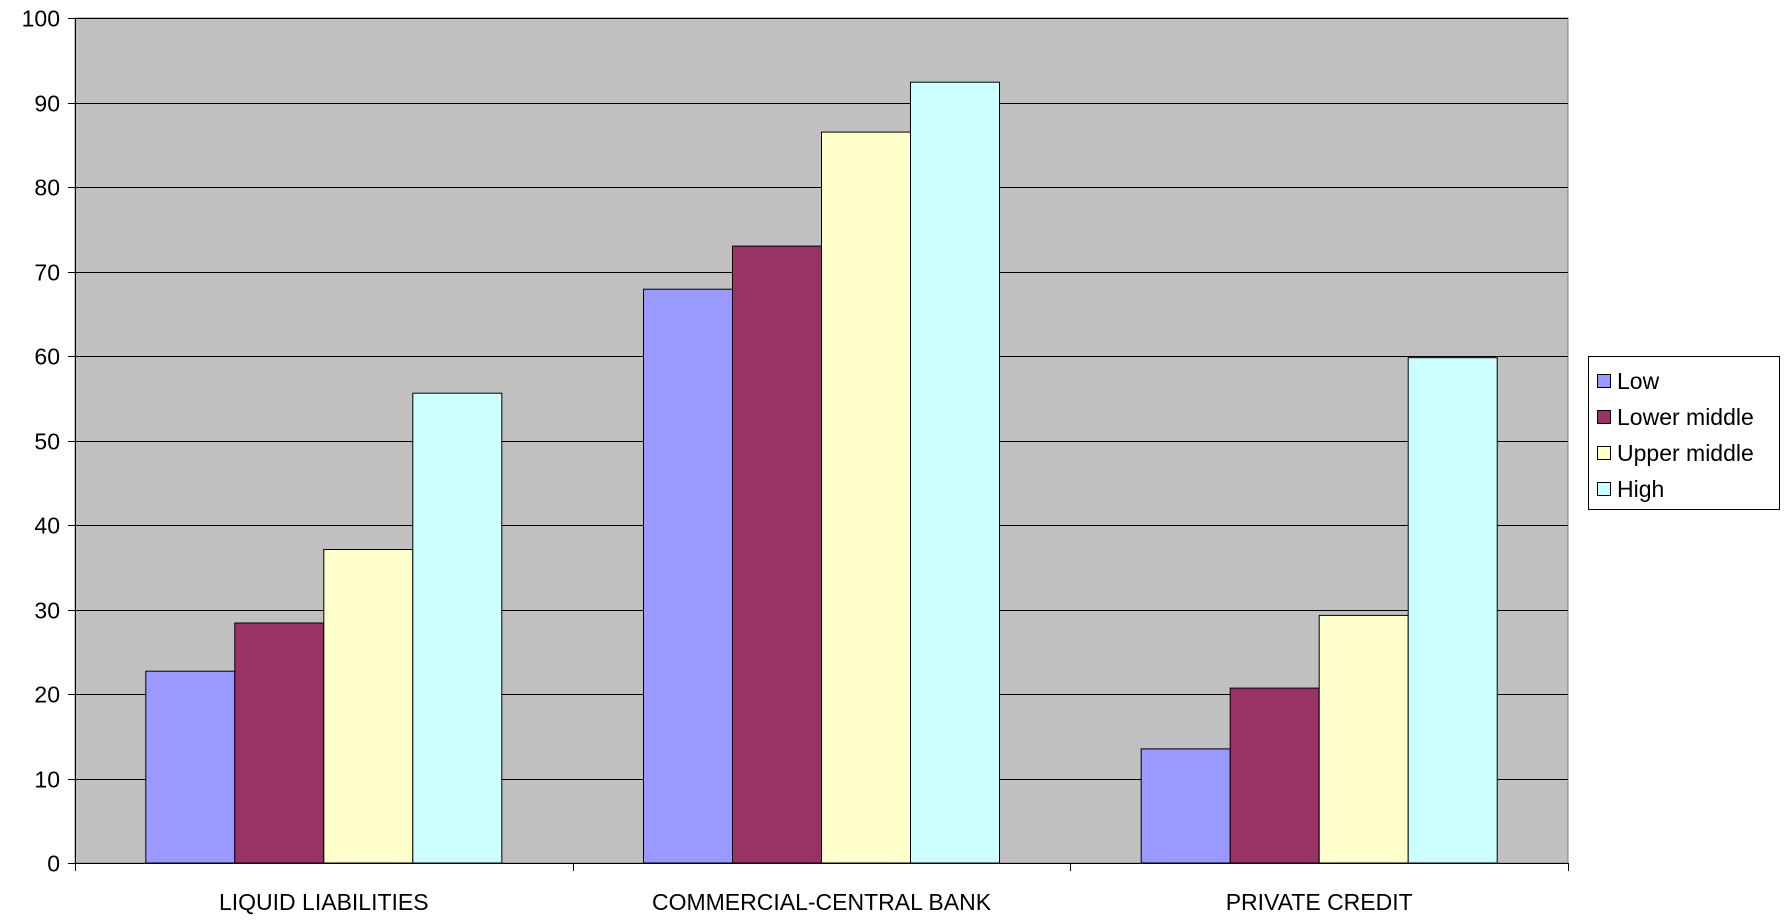 Image resolution: width=1786 pixels, height=924 pixels. I want to click on y-tick-label: 70, so click(47, 273).